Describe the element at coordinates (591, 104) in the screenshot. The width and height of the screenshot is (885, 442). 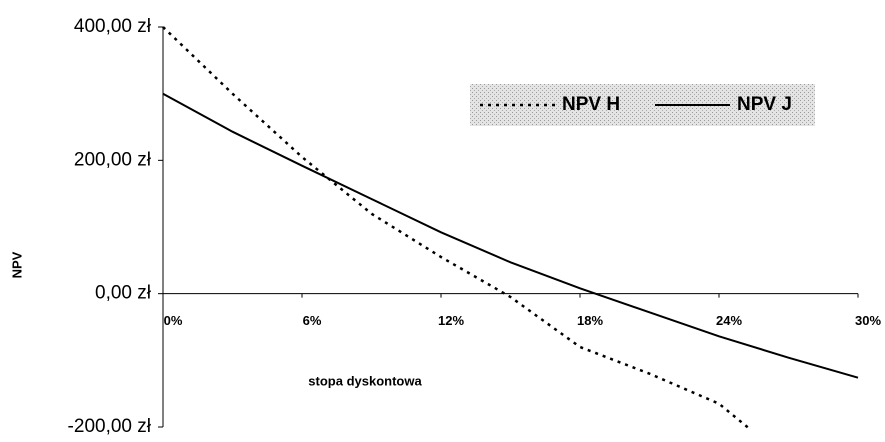
I see `legend-label: NPV H` at that location.